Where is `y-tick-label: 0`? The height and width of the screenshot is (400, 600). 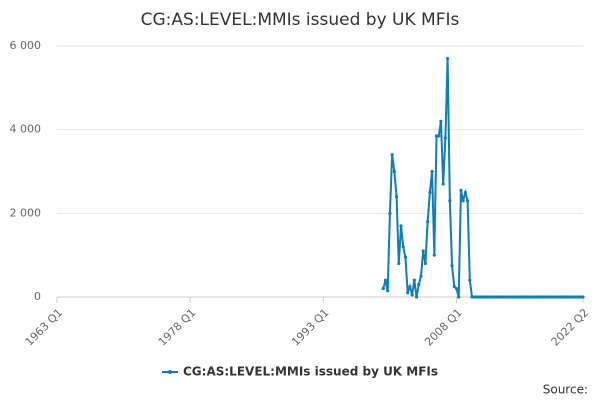 y-tick-label: 0 is located at coordinates (37, 296).